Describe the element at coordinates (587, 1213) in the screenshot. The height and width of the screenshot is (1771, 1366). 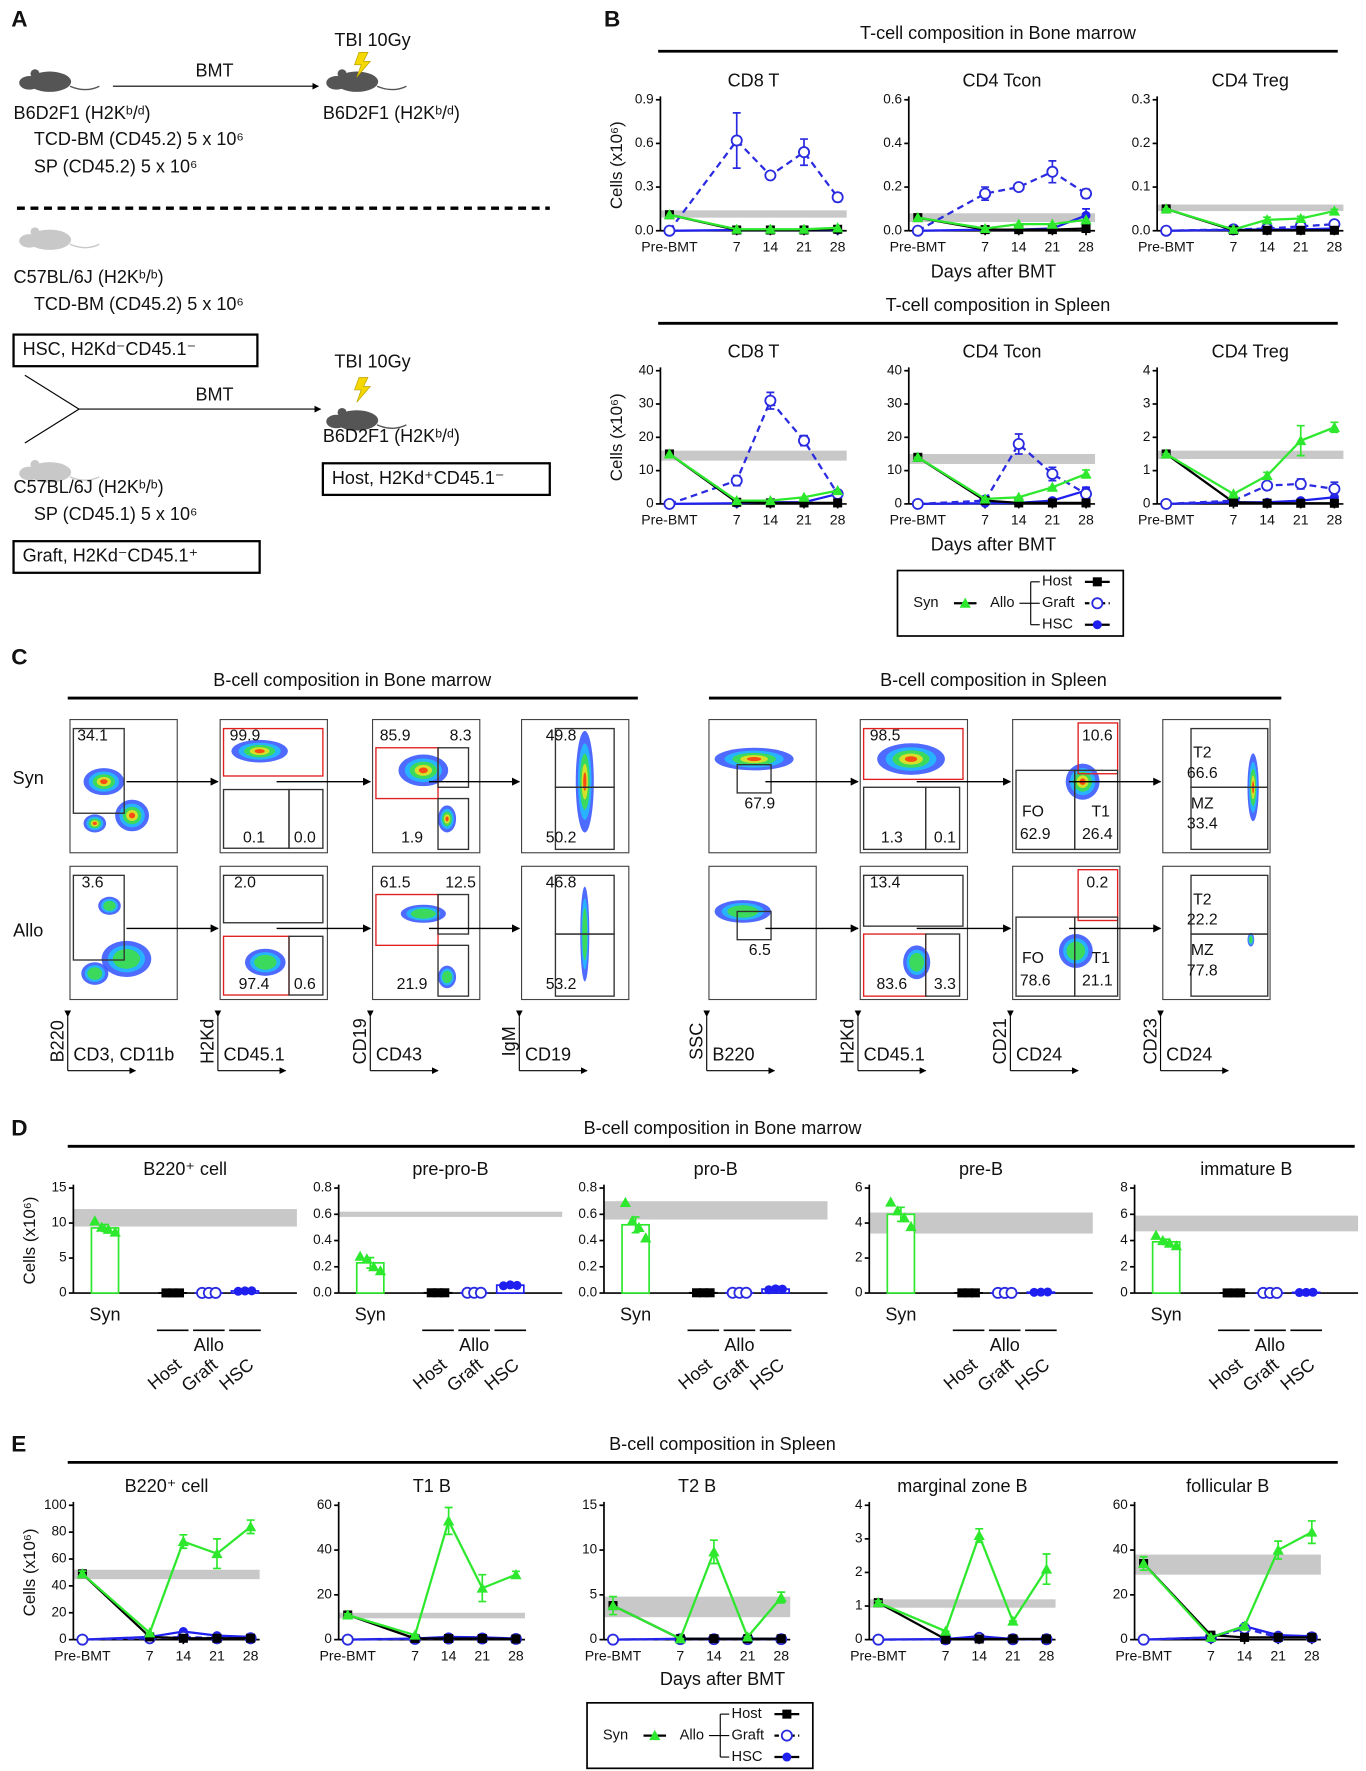
I see `y-tick-label: 0.6` at that location.